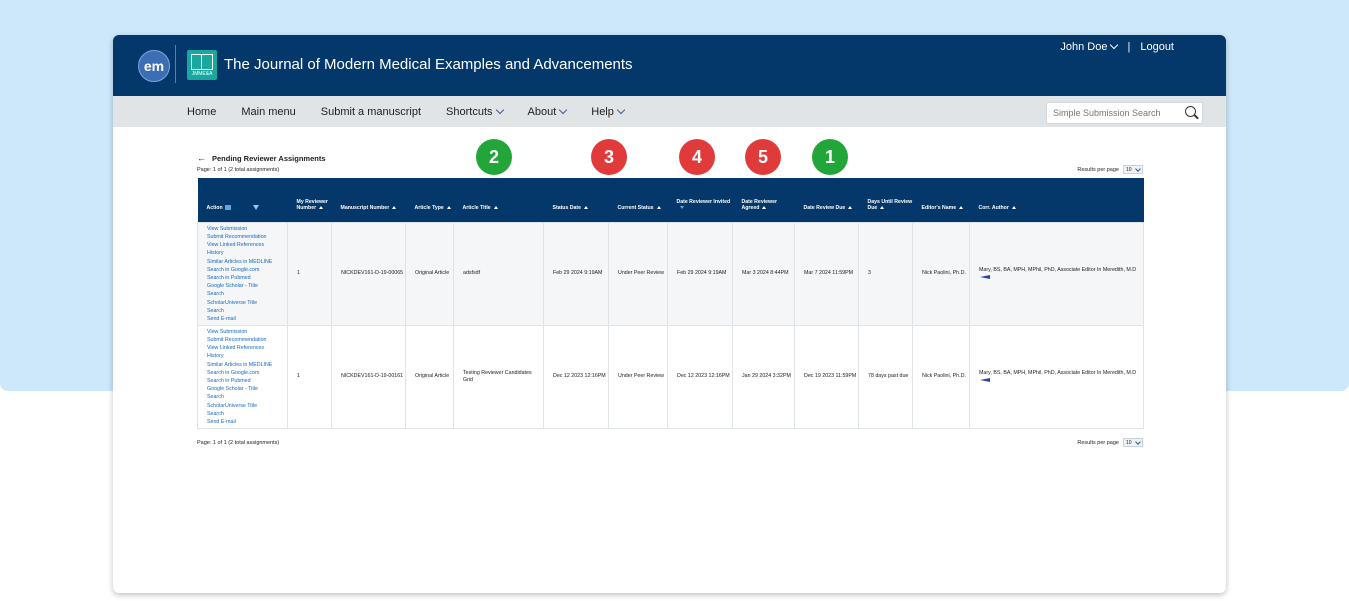 This screenshot has height=601, width=1349. What do you see at coordinates (476, 208) in the screenshot?
I see `column-header-label: Article Title` at bounding box center [476, 208].